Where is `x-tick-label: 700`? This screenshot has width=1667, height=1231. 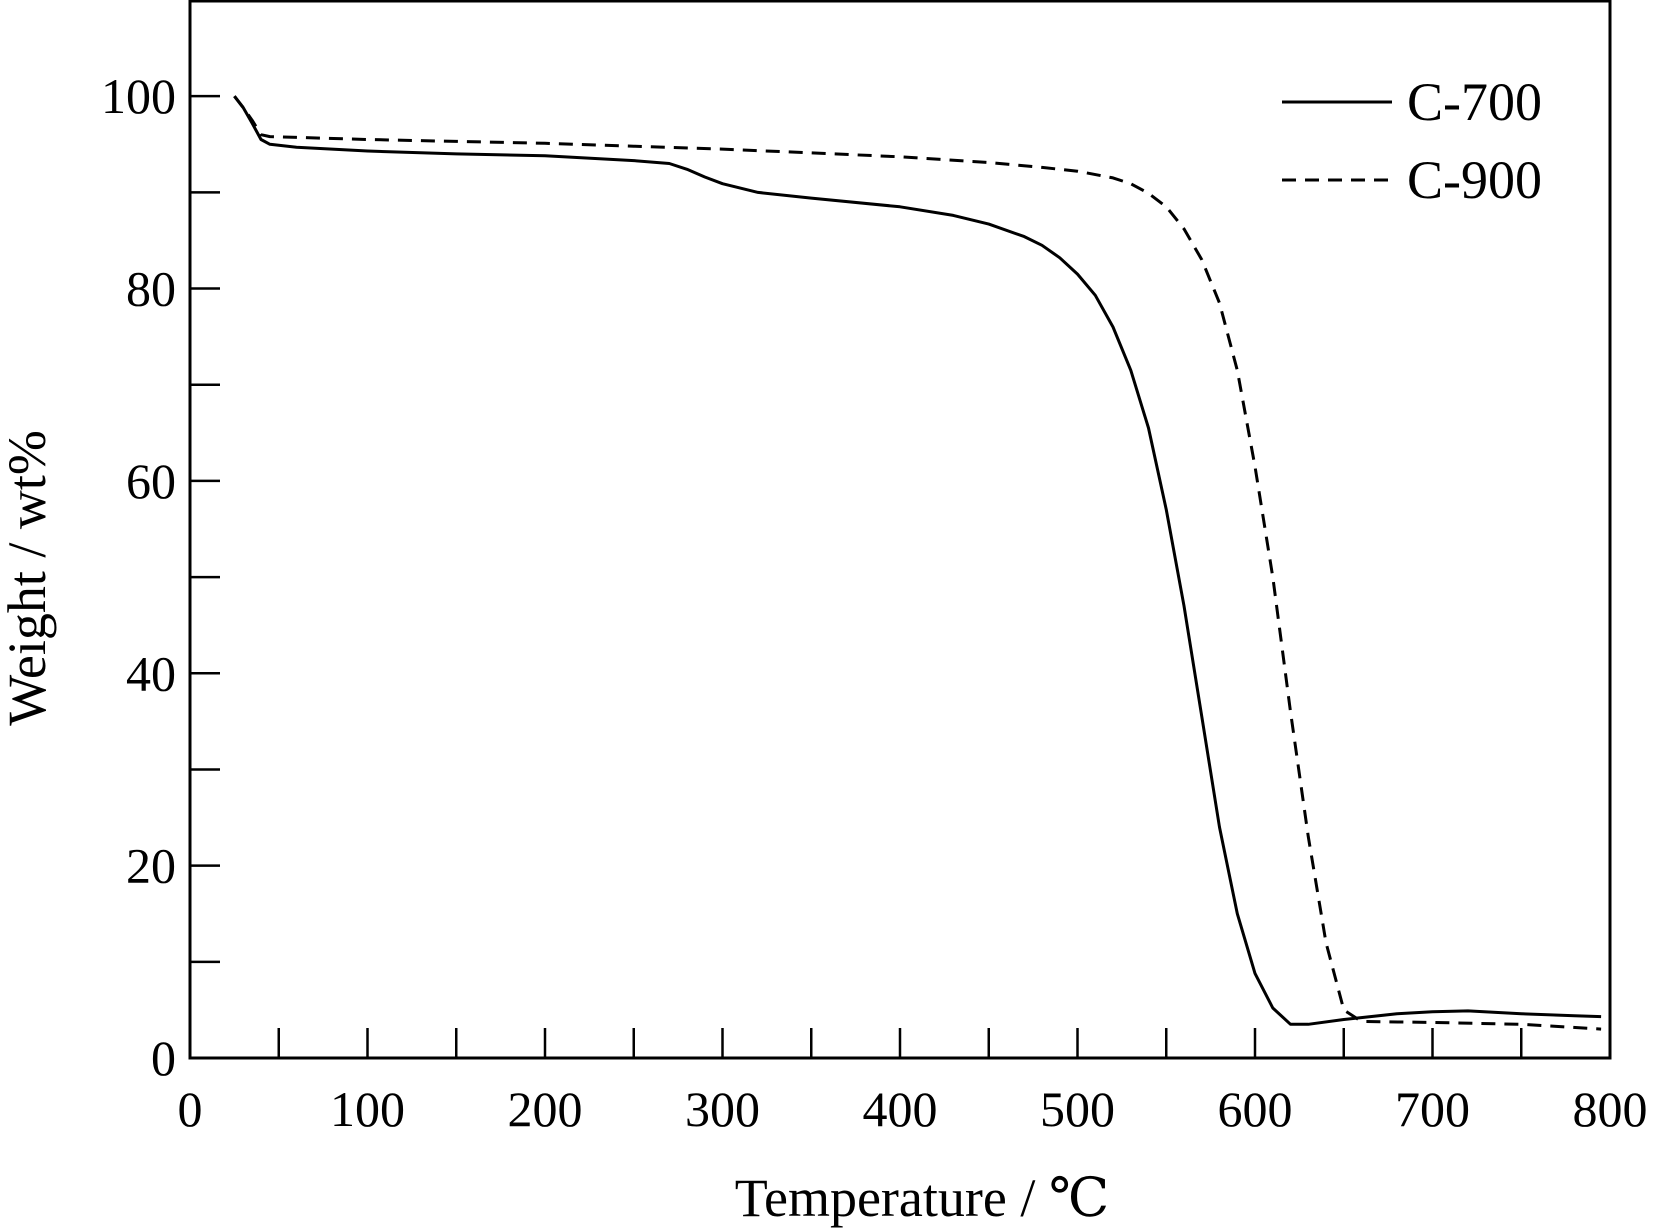 x-tick-label: 700 is located at coordinates (1432, 1109).